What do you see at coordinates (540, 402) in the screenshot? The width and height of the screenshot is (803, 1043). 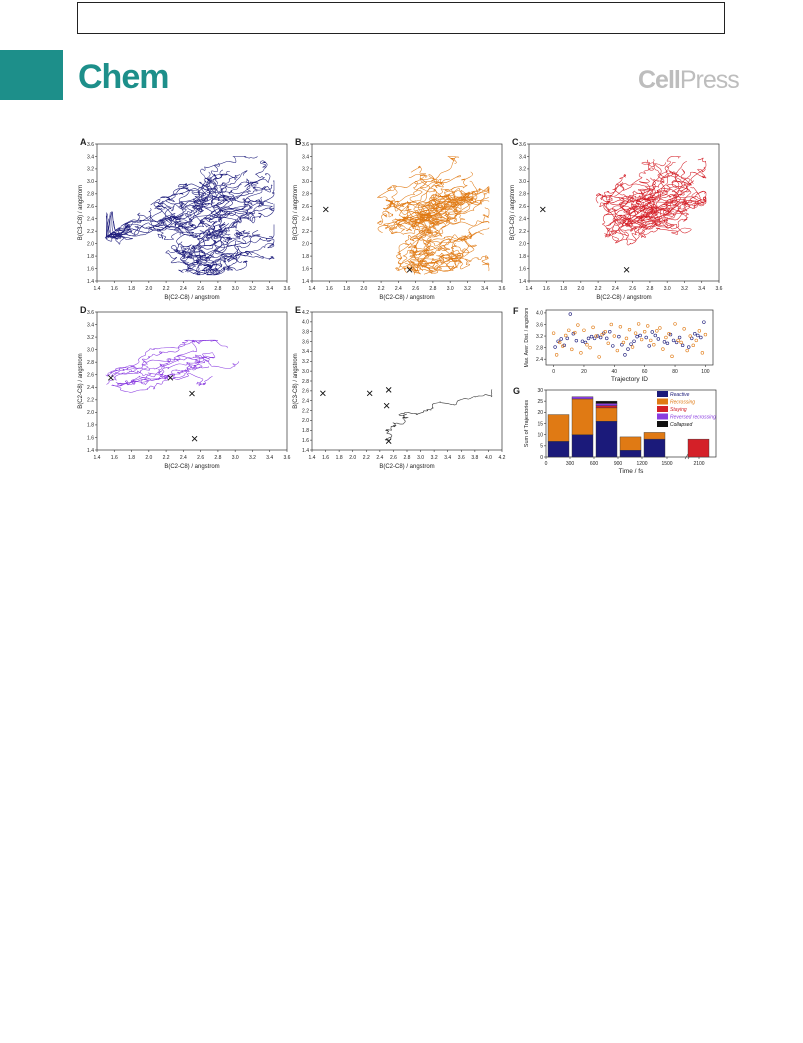 I see `y-tick-label: 25` at bounding box center [540, 402].